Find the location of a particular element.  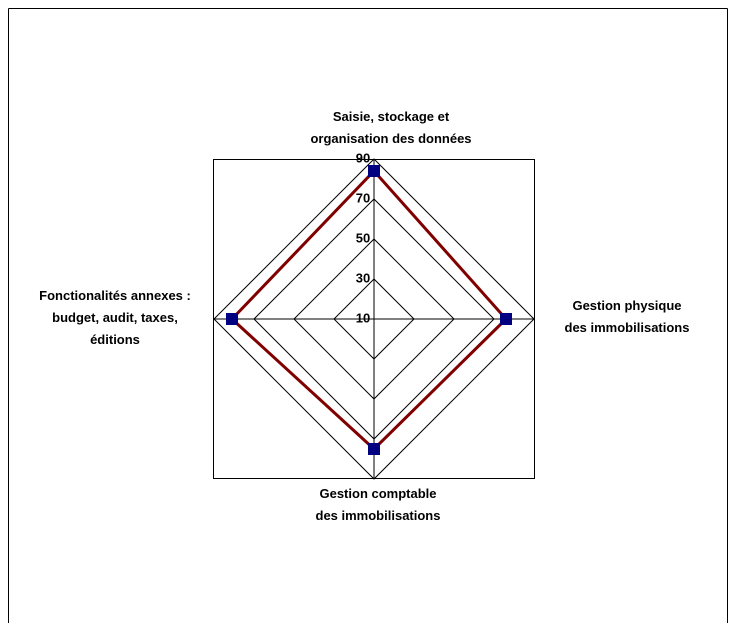

category-label: Gestion comptable des immobilisations is located at coordinates (378, 504).